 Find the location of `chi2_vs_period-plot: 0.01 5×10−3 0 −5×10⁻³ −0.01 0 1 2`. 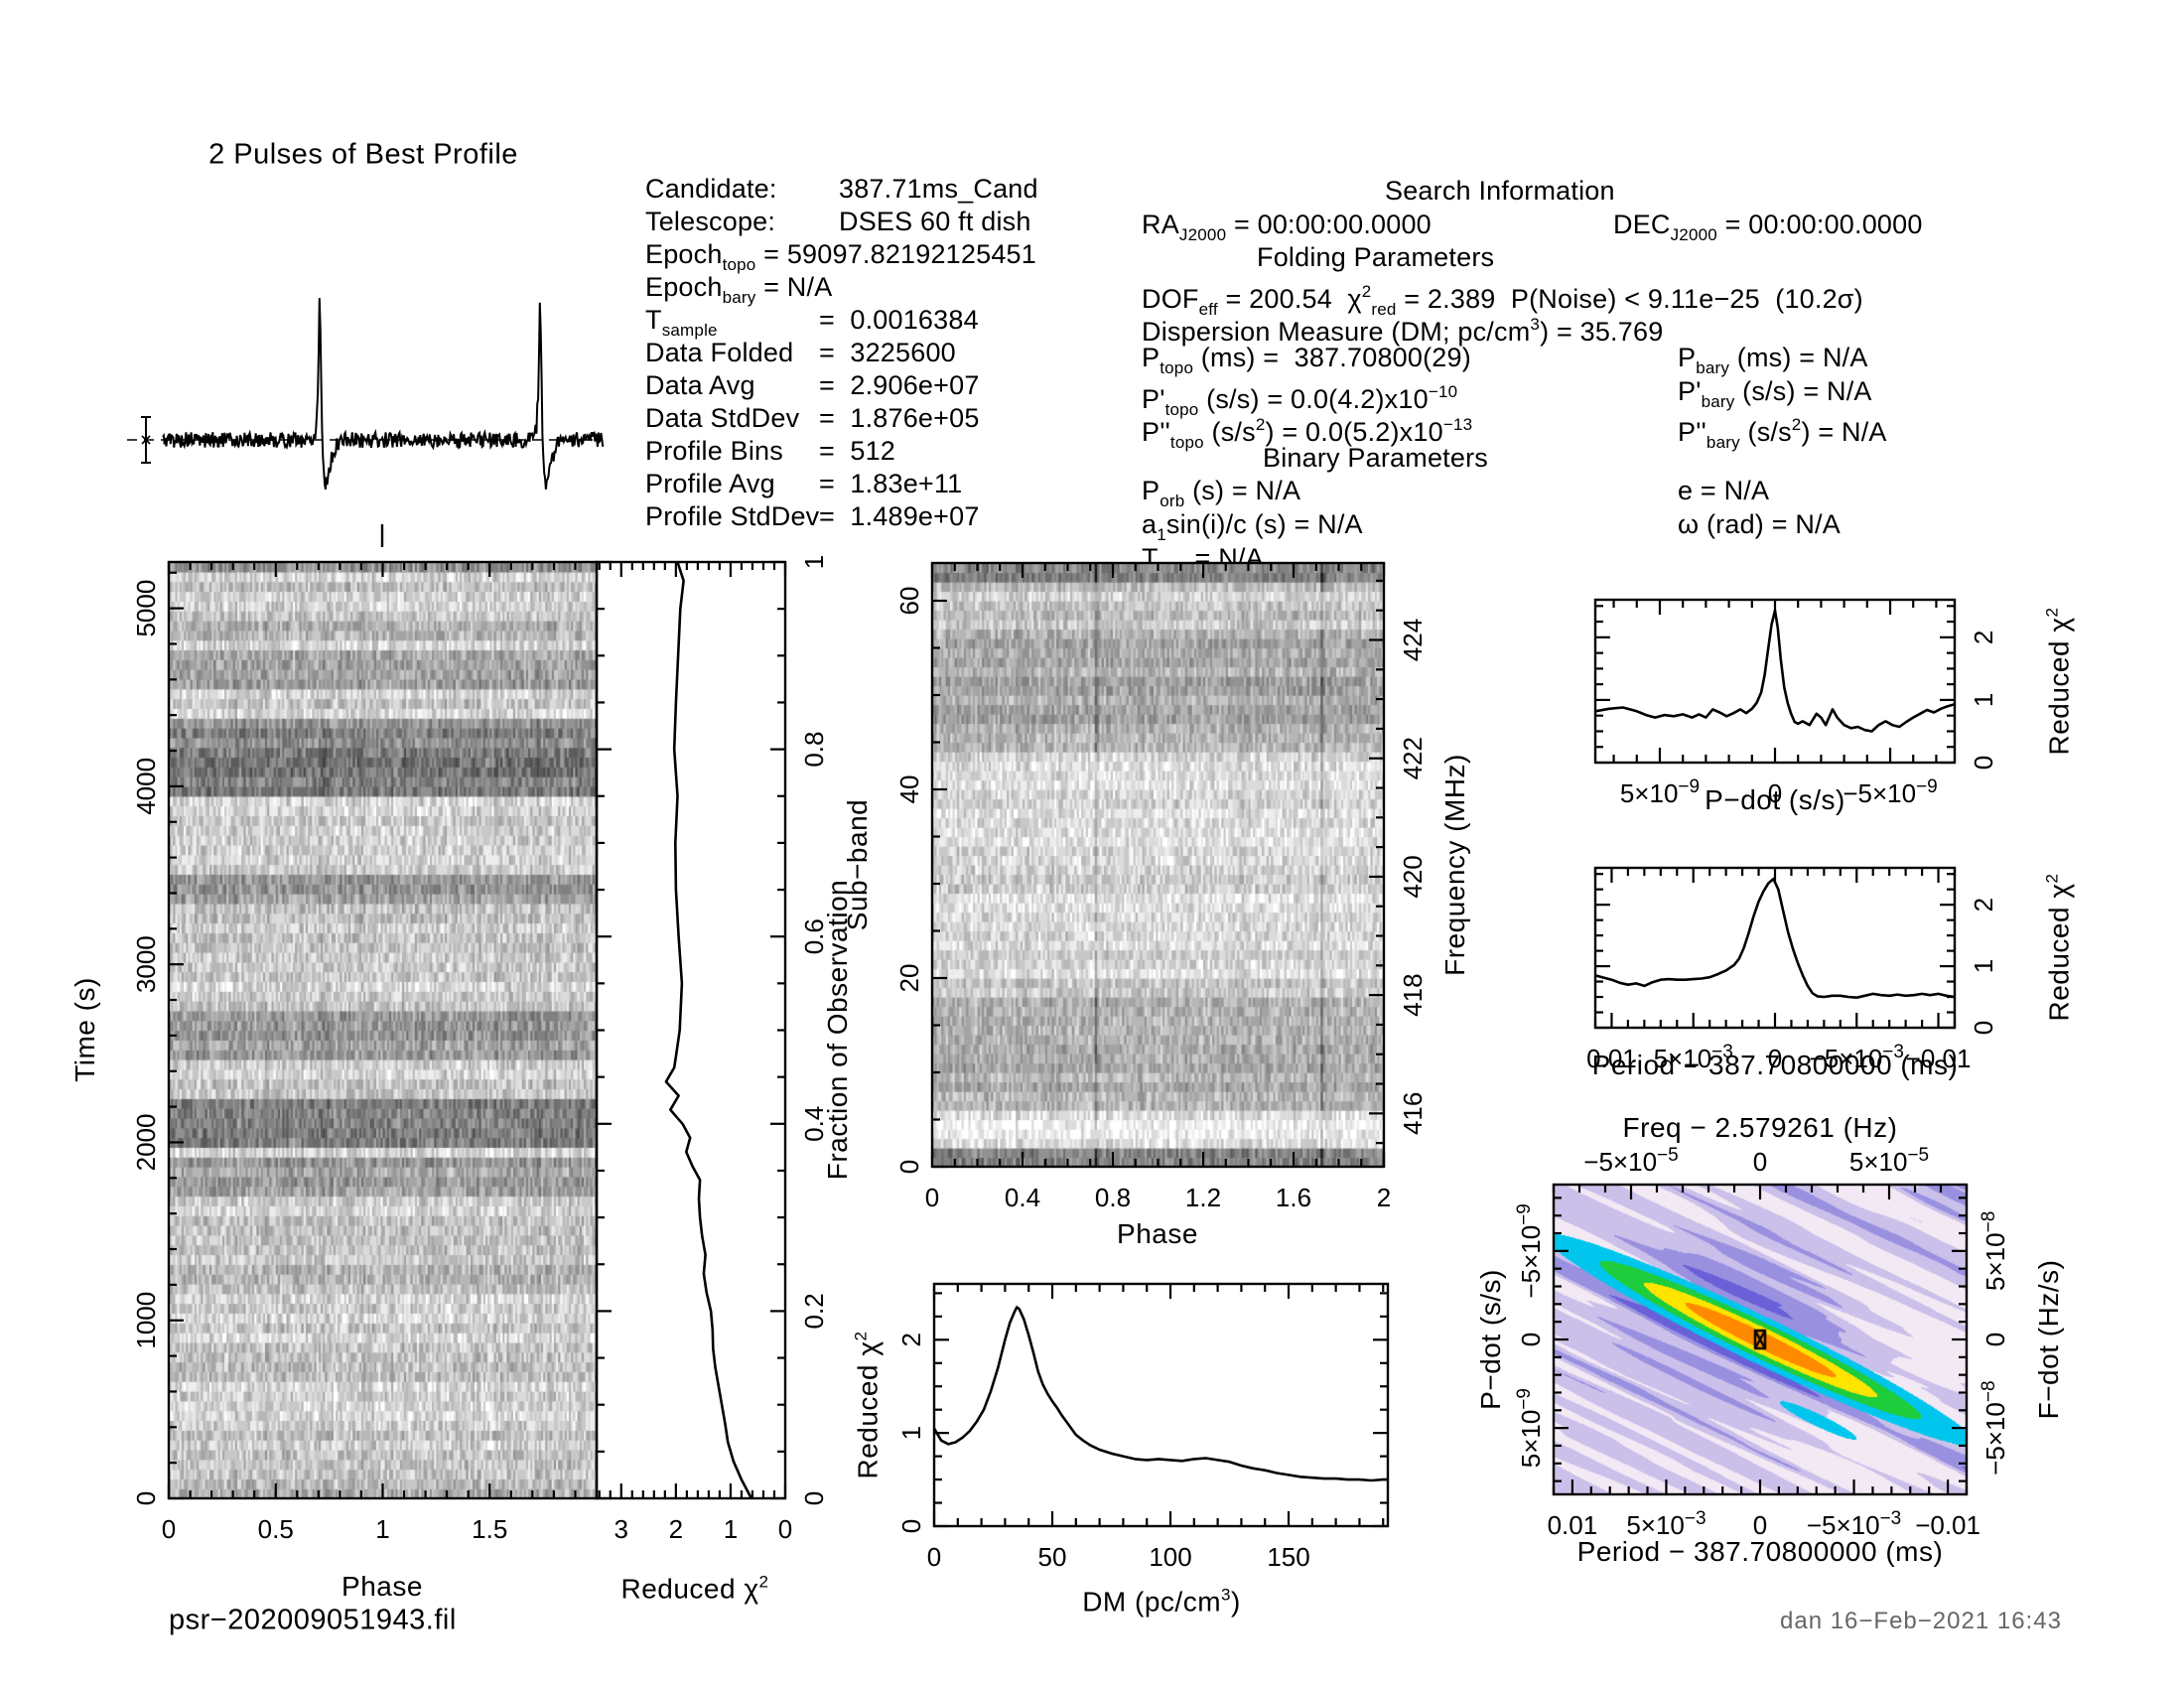

chi2_vs_period-plot: 0.01 5×10−3 0 −5×10⁻³ −0.01 0 1 2 is located at coordinates (1792, 969).